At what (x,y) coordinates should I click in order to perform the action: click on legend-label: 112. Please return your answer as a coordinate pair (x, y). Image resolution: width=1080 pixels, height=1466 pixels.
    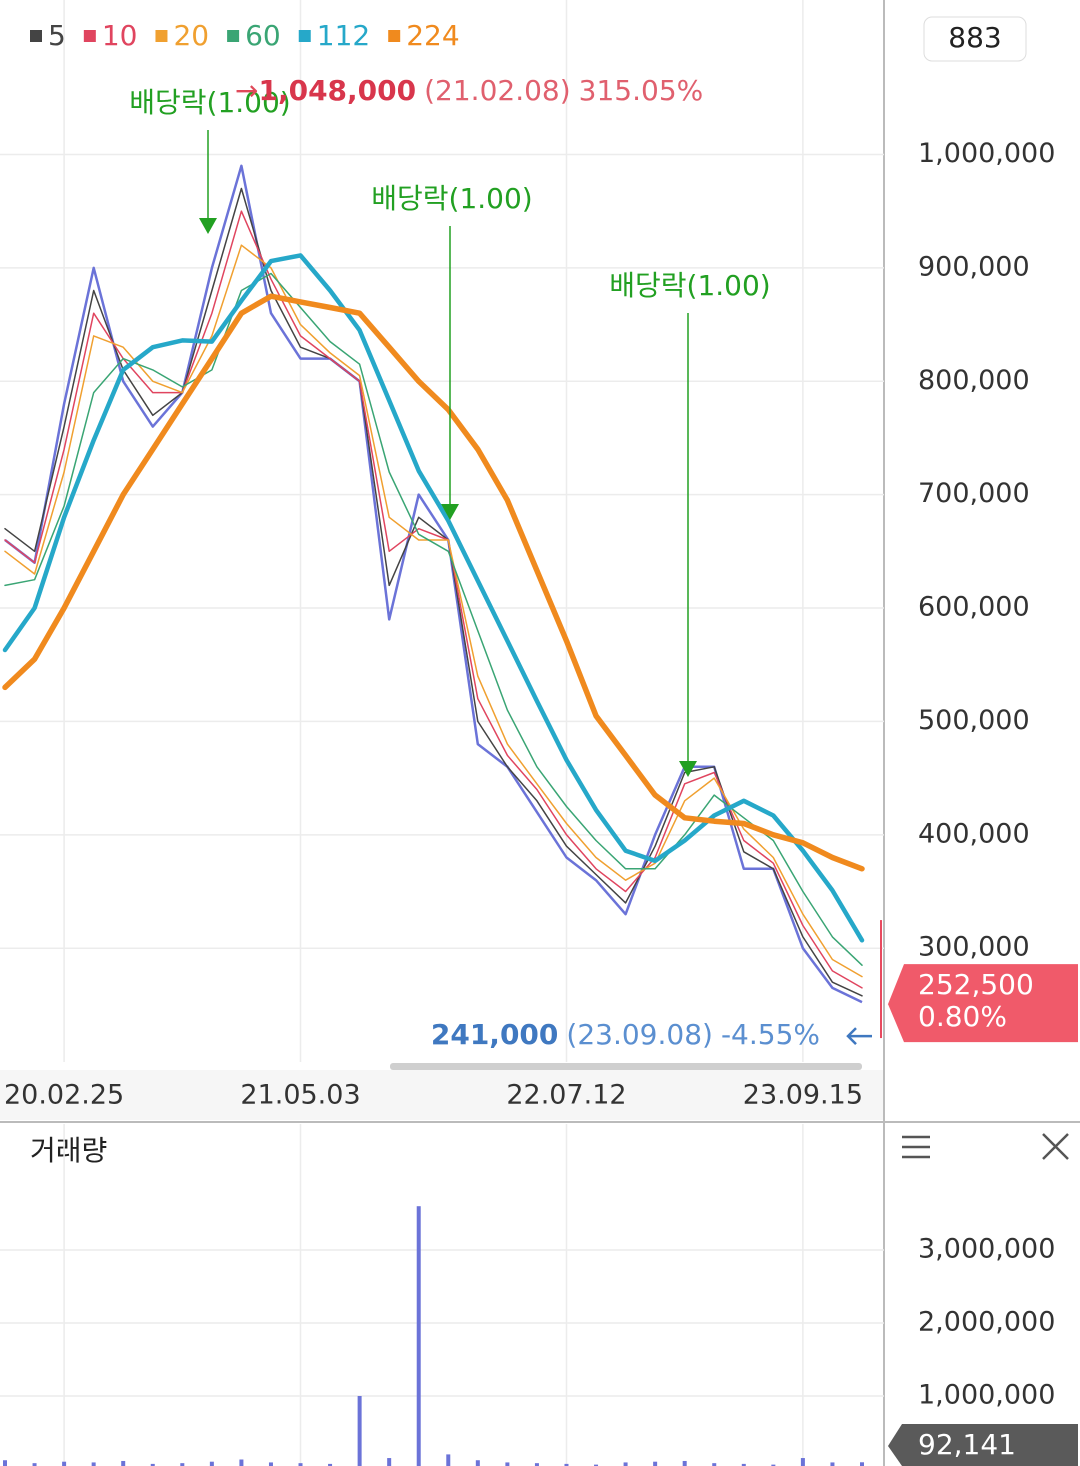
    Looking at the image, I should click on (343, 35).